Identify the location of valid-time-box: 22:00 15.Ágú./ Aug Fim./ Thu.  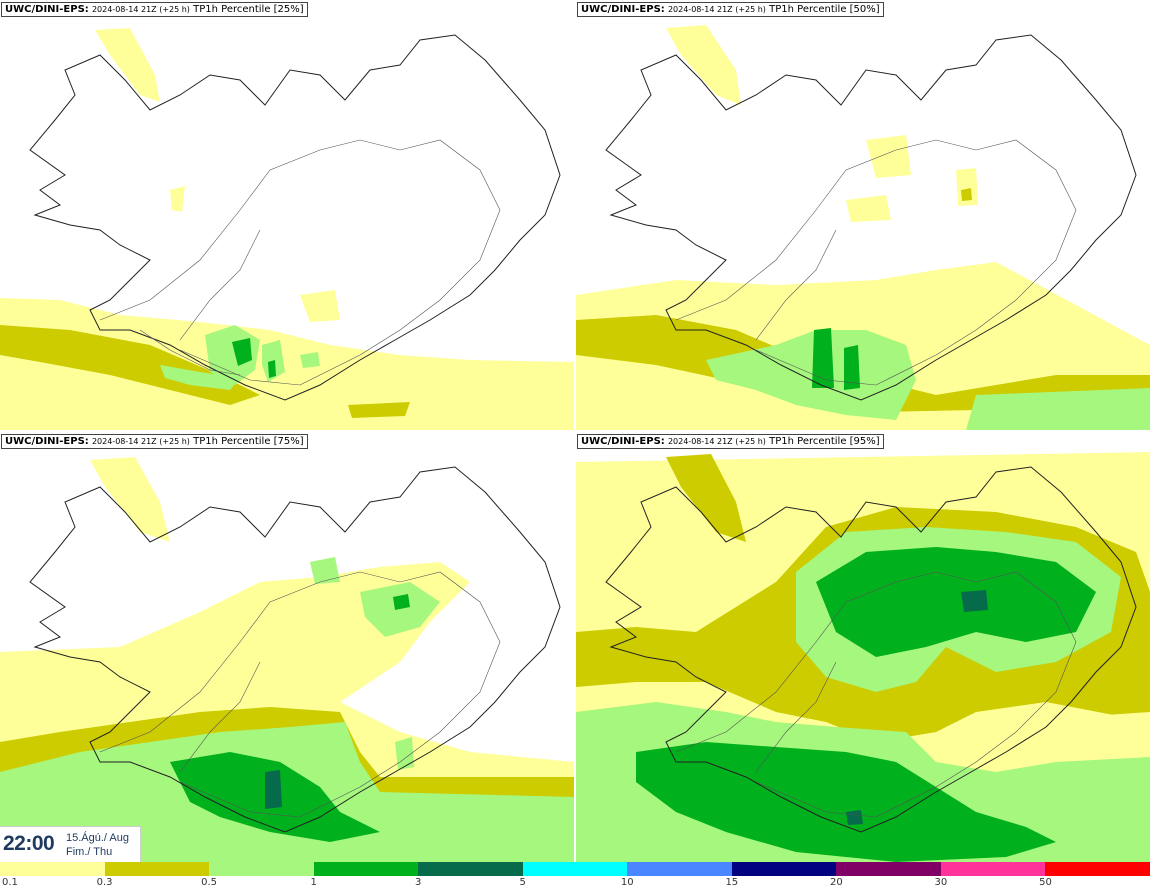
(70, 844).